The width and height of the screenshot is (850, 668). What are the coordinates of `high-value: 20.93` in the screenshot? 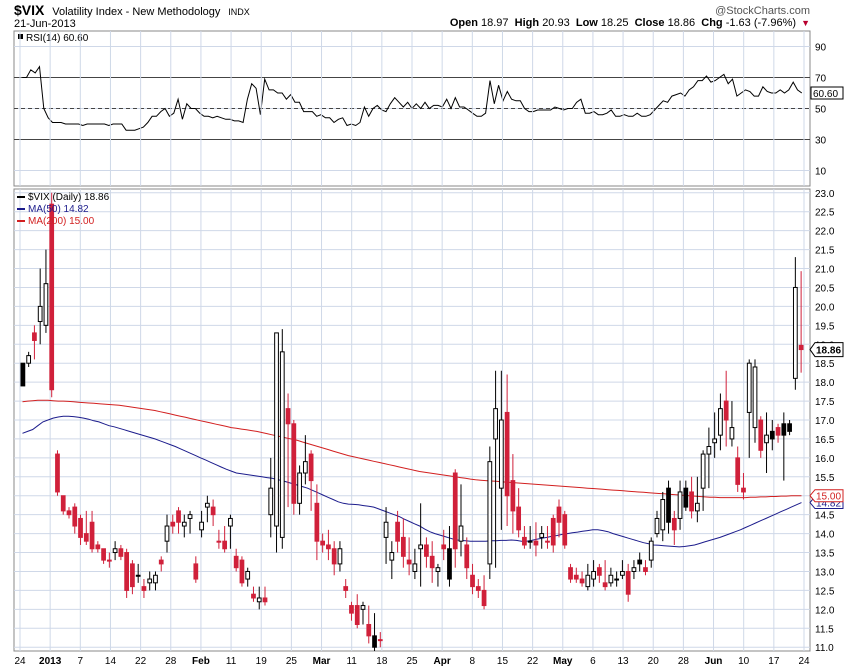 It's located at (556, 23).